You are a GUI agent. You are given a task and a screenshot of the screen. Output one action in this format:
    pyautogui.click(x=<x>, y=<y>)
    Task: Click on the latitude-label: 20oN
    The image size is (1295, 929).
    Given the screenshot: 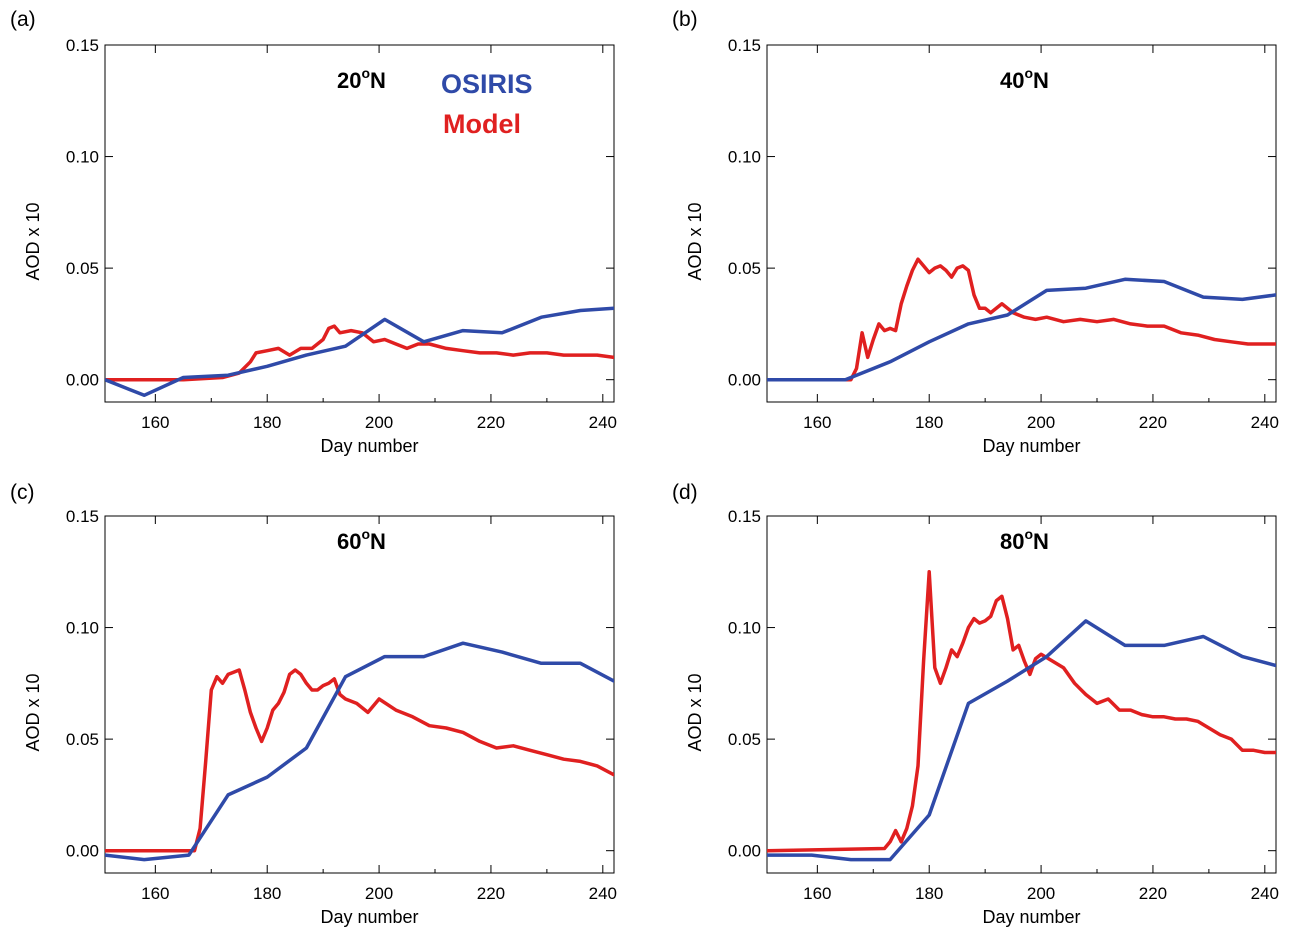 What is the action you would take?
    pyautogui.click(x=361, y=79)
    